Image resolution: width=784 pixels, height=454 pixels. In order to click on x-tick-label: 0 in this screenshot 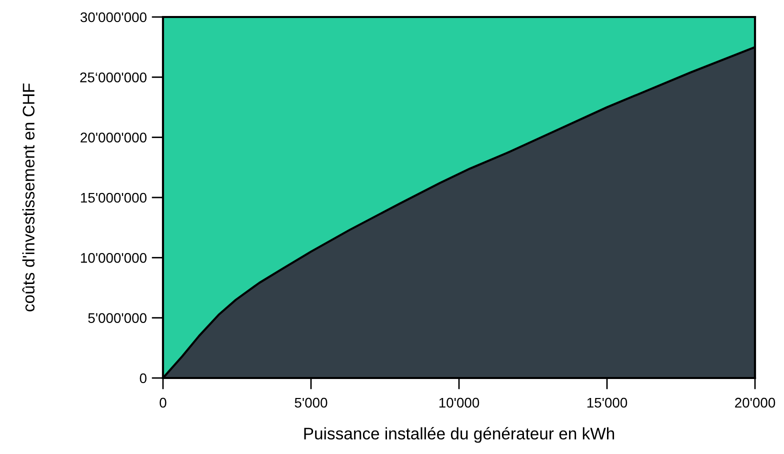, I will do `click(163, 403)`.